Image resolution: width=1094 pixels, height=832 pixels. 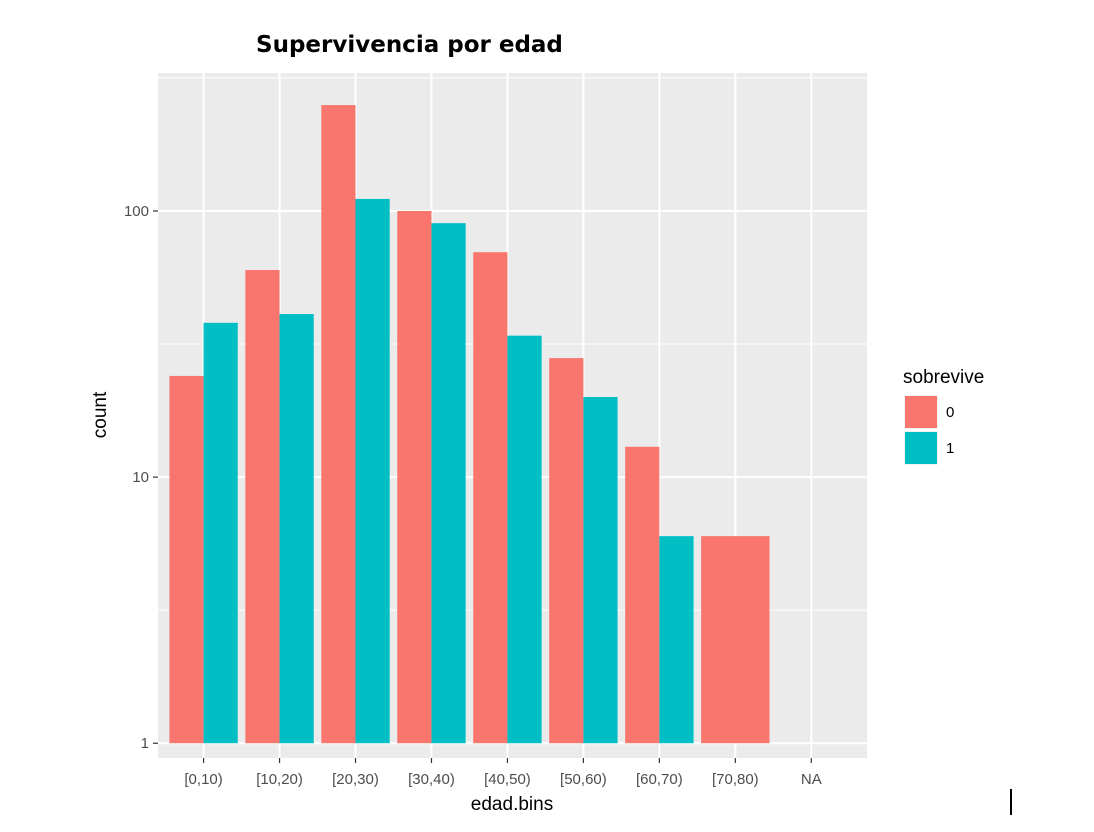 What do you see at coordinates (950, 448) in the screenshot?
I see `legend-label-1: 1` at bounding box center [950, 448].